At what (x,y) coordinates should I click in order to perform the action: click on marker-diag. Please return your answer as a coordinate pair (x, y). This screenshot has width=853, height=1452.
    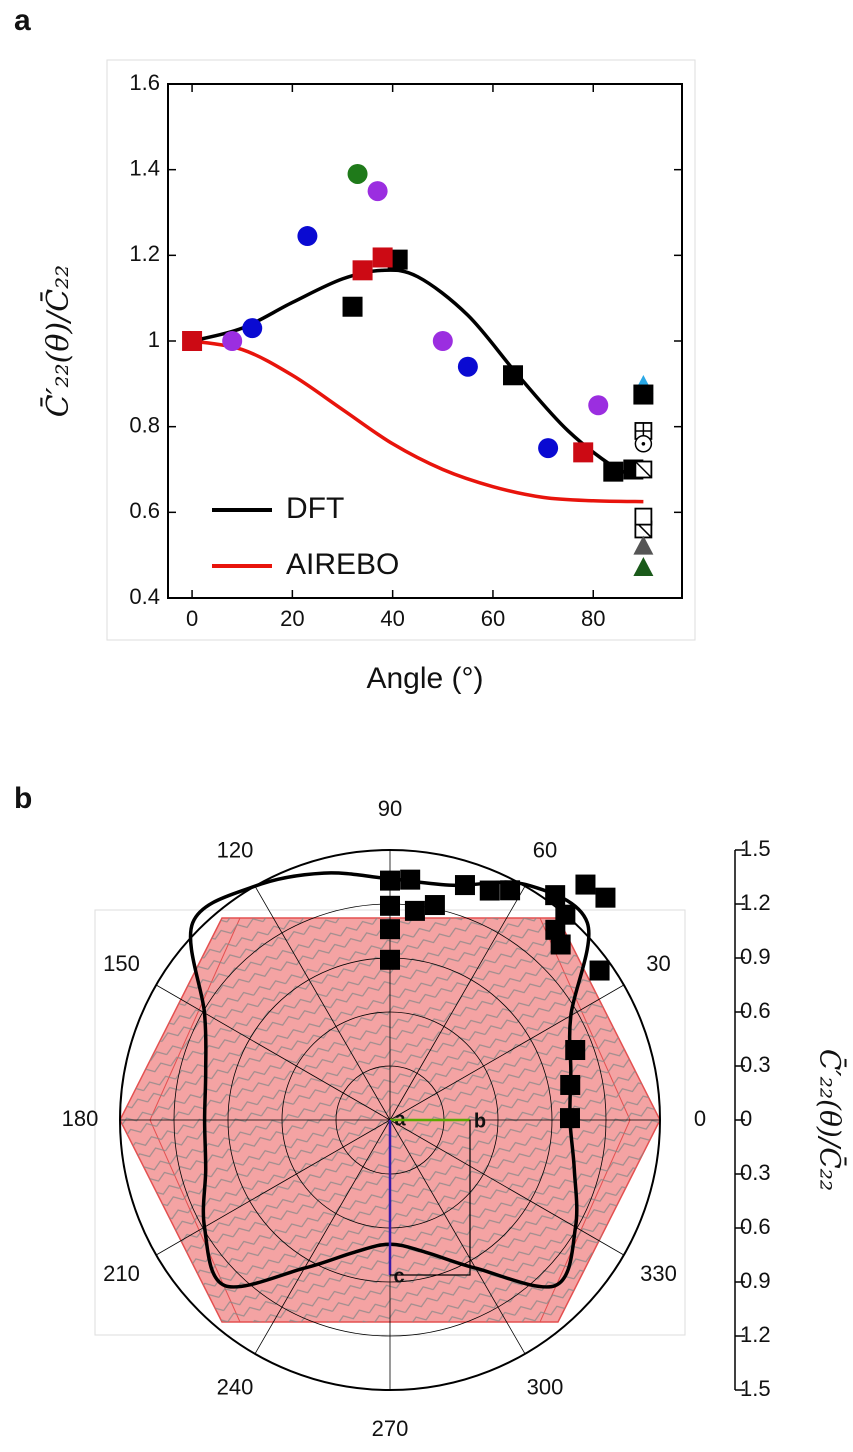
    Looking at the image, I should click on (643, 469).